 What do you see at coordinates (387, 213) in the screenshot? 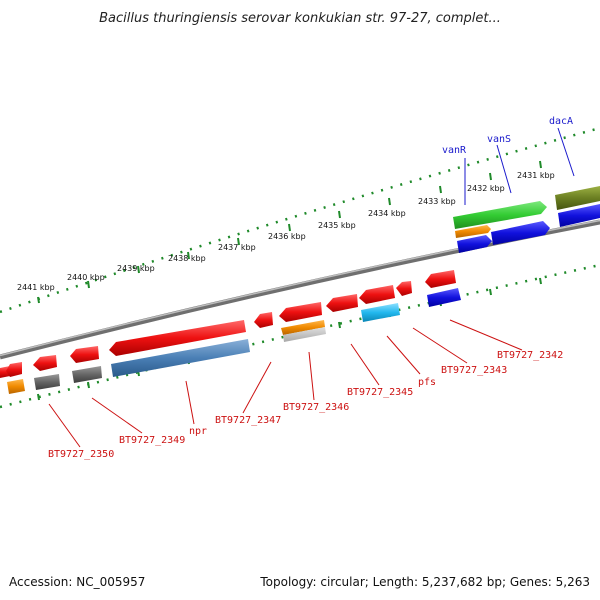
I see `kbp-label: 2434 kbp` at bounding box center [387, 213].